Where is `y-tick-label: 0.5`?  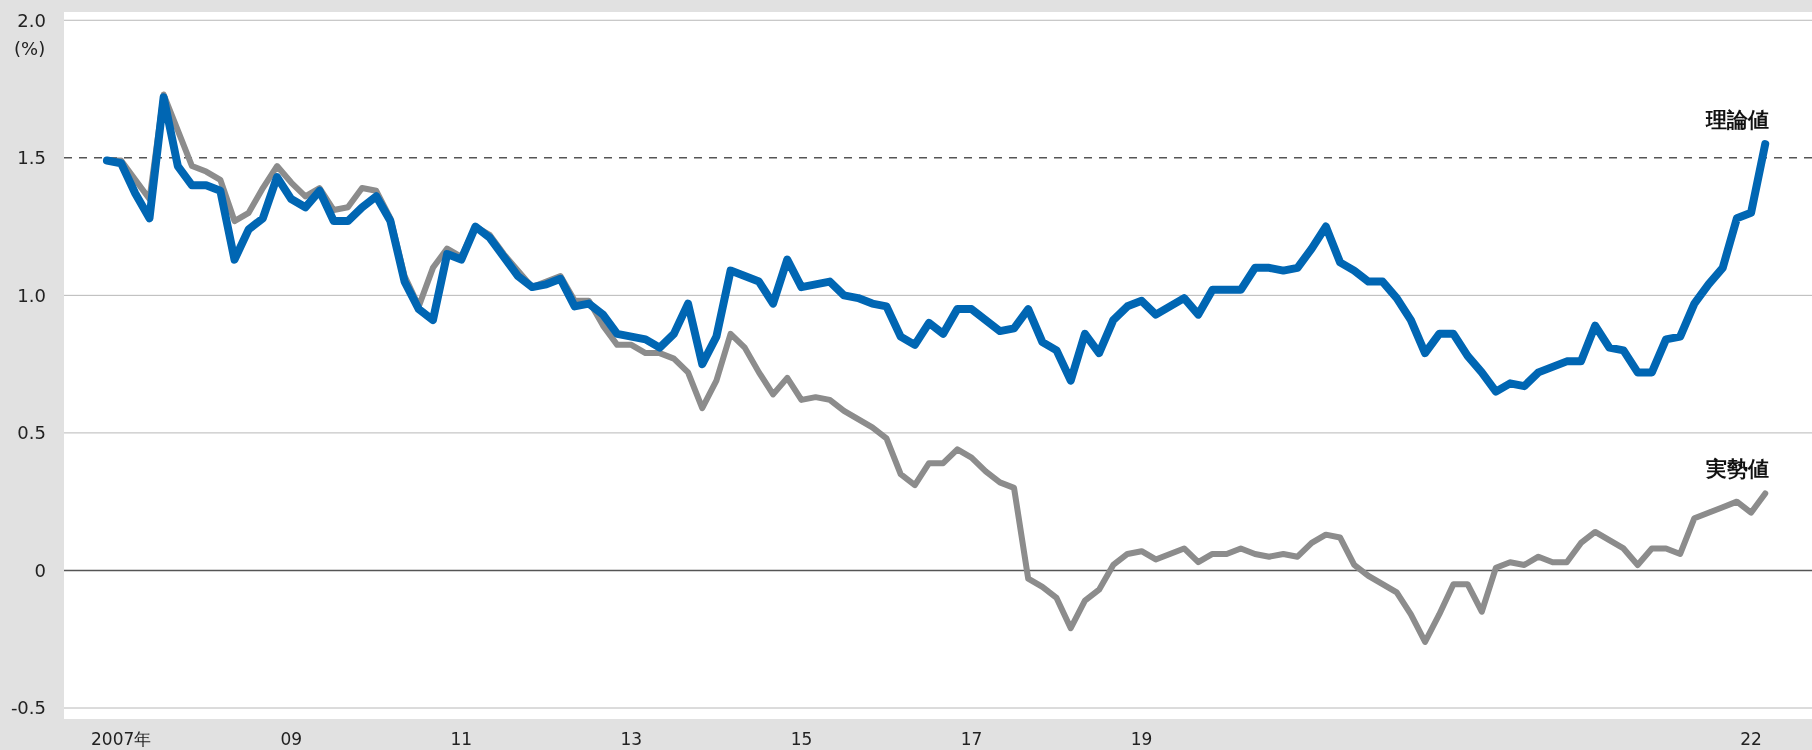
y-tick-label: 0.5 is located at coordinates (31, 433).